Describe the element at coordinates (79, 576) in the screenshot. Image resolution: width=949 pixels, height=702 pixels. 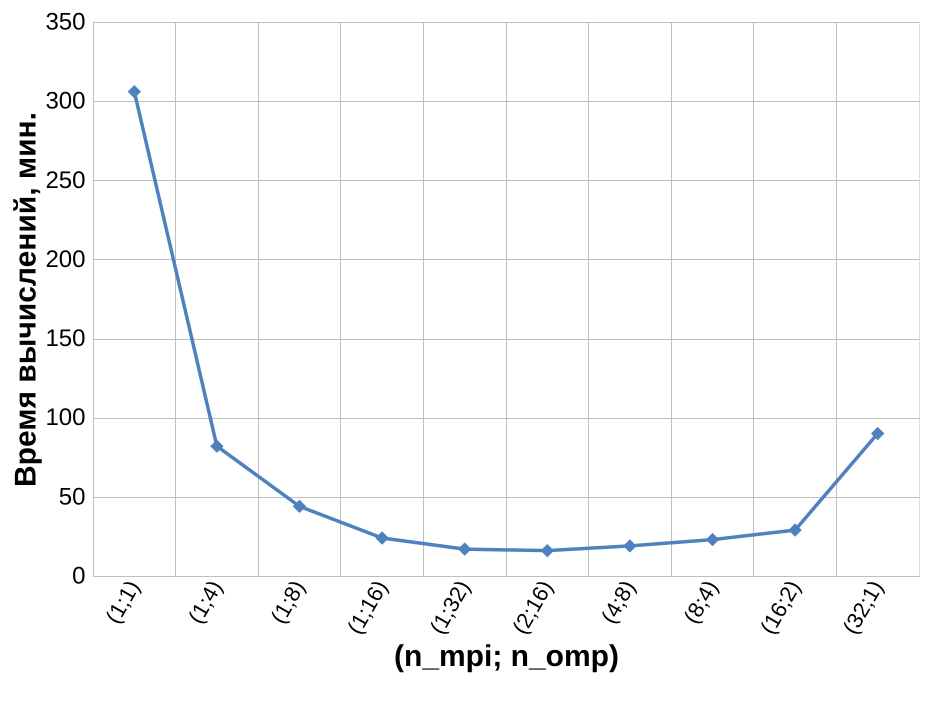
I see `y-tick-label: 0` at that location.